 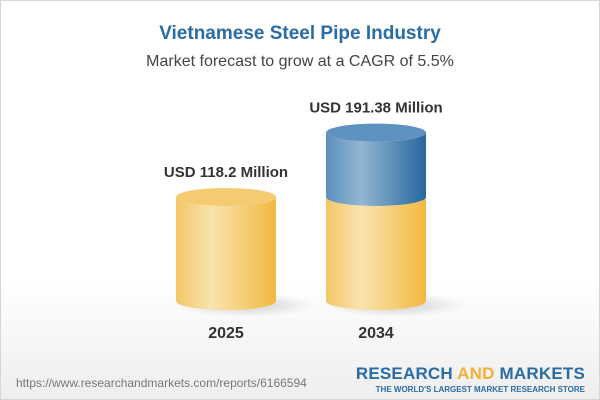 I want to click on category-label: 2025, so click(x=226, y=333).